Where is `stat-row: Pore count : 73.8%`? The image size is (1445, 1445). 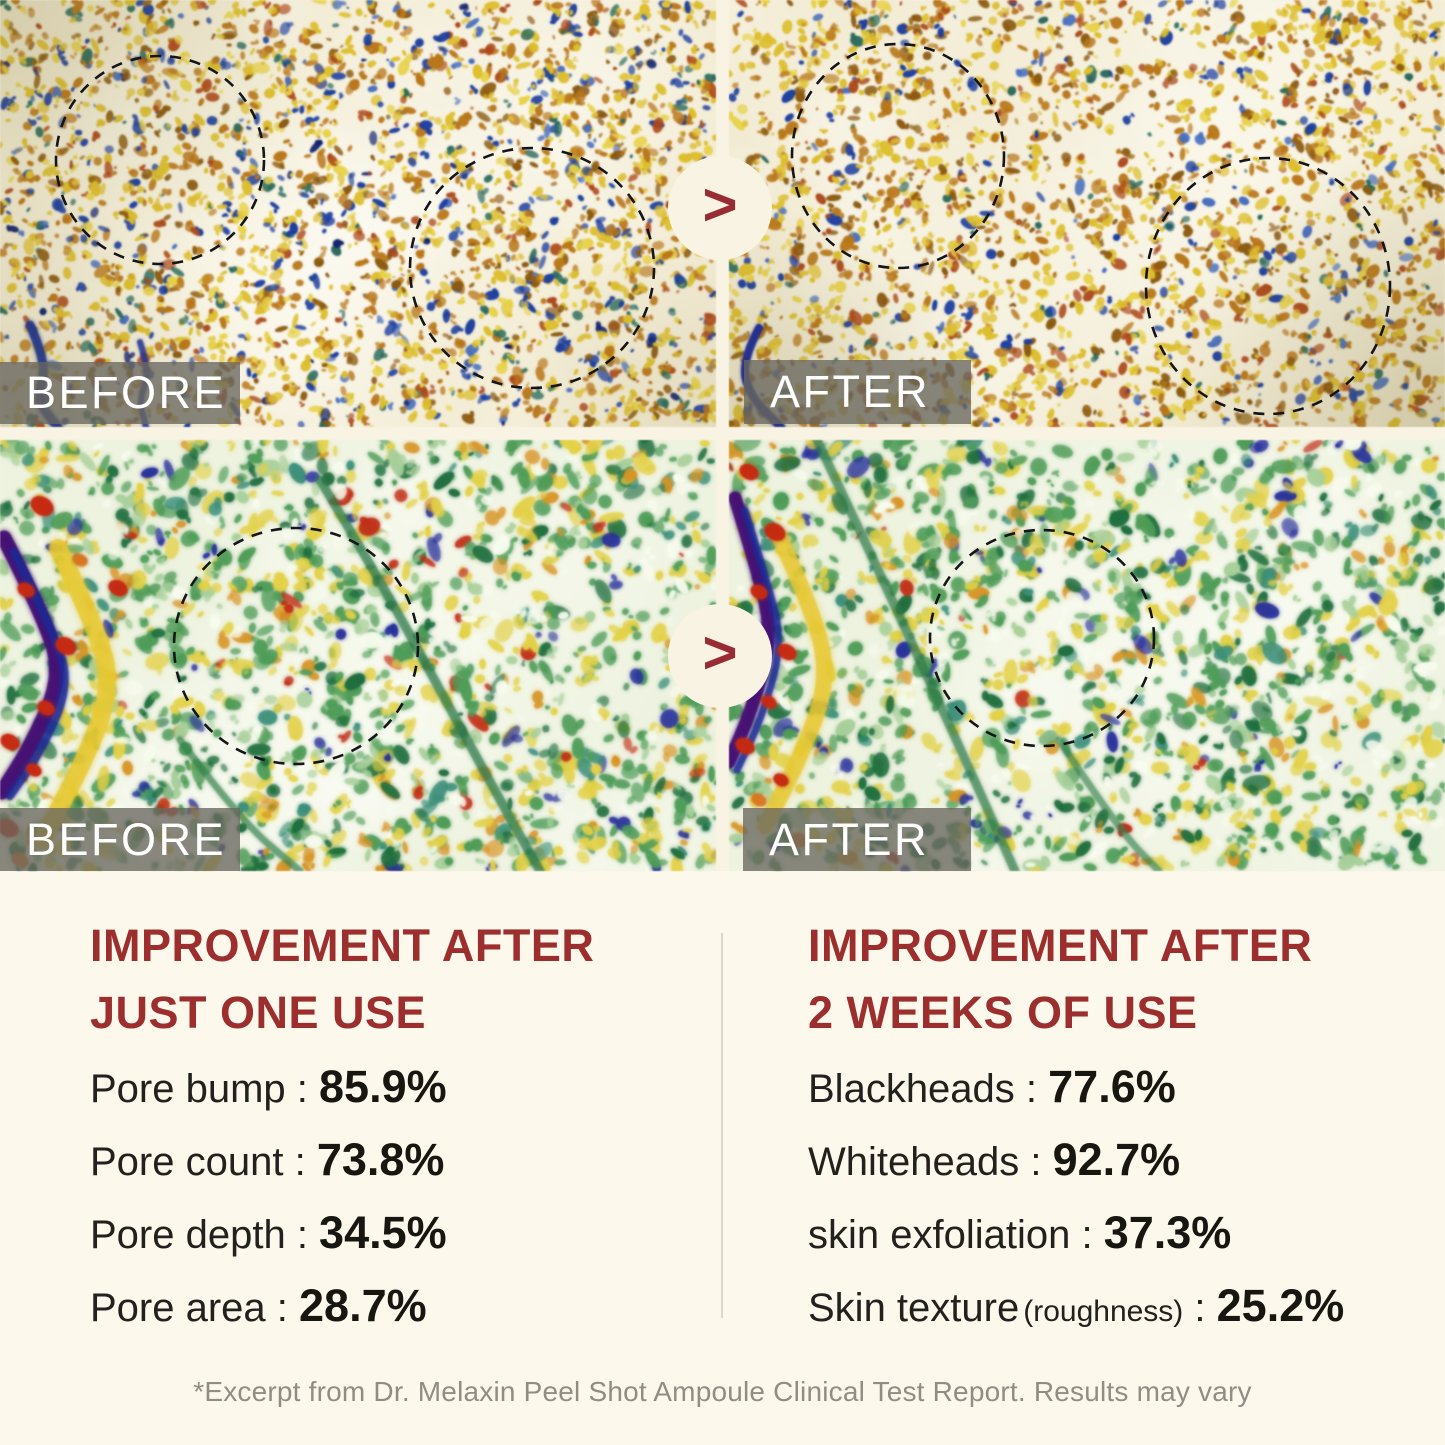 stat-row: Pore count : 73.8% is located at coordinates (380, 1161).